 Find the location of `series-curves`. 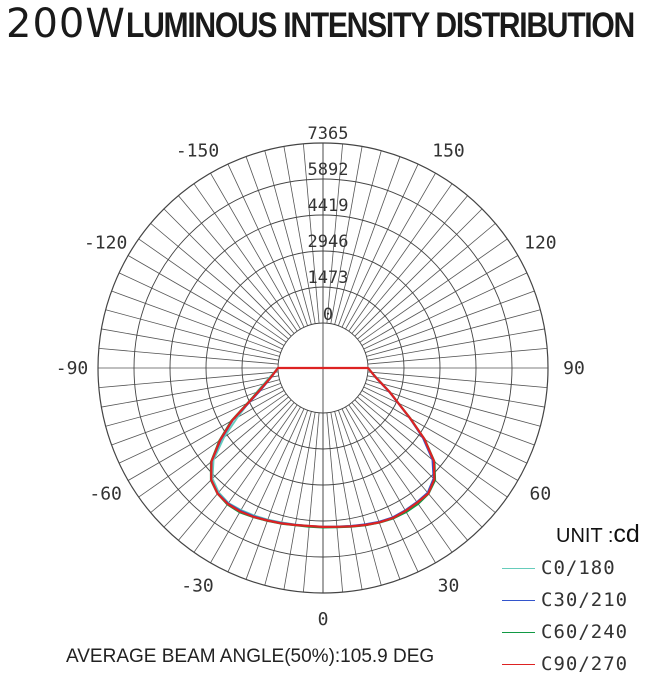

series-curves is located at coordinates (323, 447).